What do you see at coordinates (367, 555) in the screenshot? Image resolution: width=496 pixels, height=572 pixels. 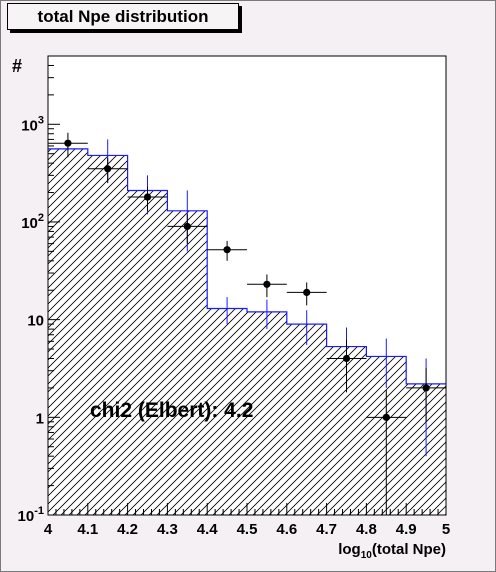 I see `x-axis-label-sub: 10` at bounding box center [367, 555].